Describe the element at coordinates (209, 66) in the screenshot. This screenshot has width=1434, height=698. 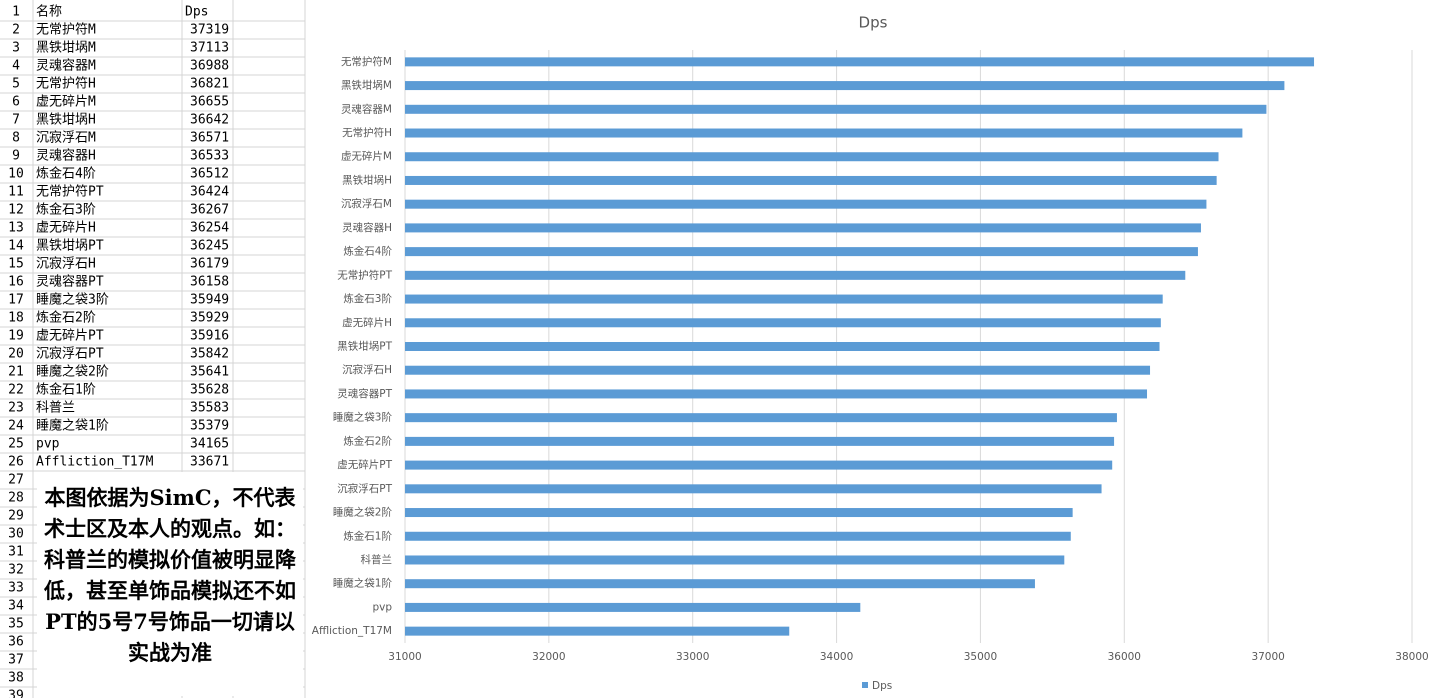
I see `dps-cell: 36988` at that location.